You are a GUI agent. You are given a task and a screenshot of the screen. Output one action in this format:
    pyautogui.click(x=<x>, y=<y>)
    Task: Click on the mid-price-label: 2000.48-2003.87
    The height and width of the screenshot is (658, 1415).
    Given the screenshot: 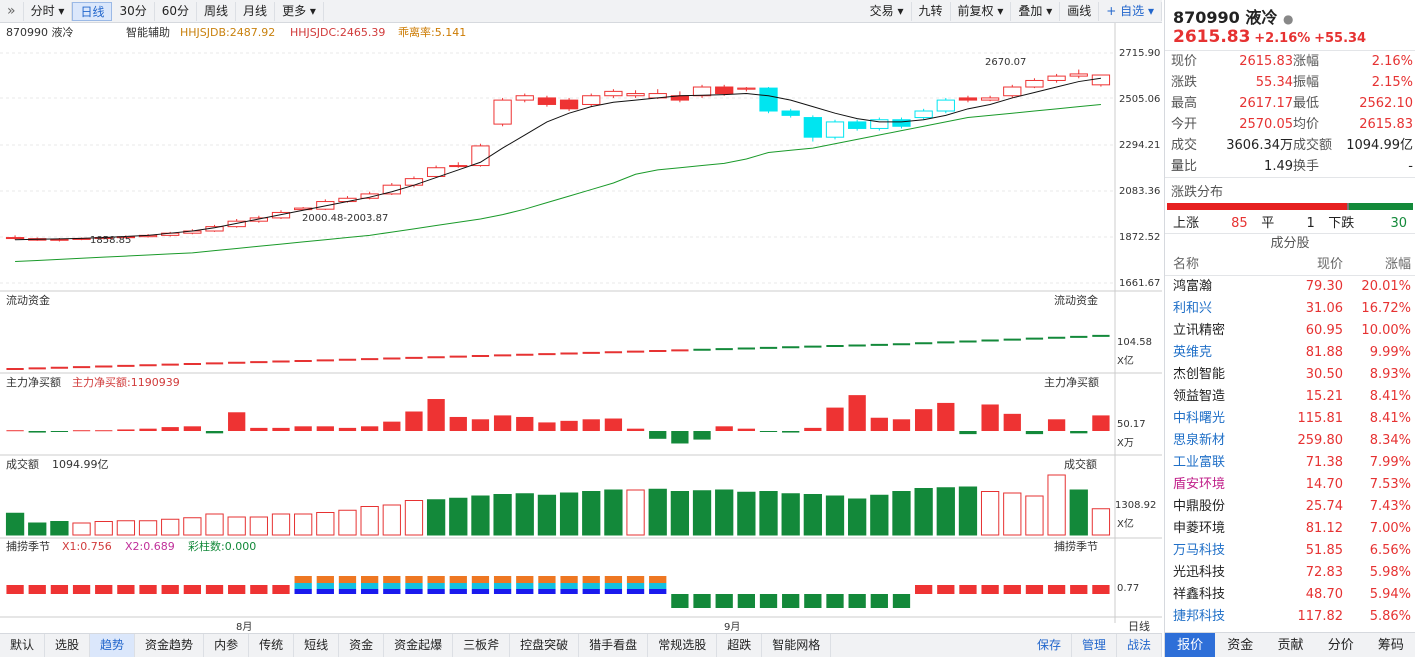 What is the action you would take?
    pyautogui.click(x=345, y=218)
    